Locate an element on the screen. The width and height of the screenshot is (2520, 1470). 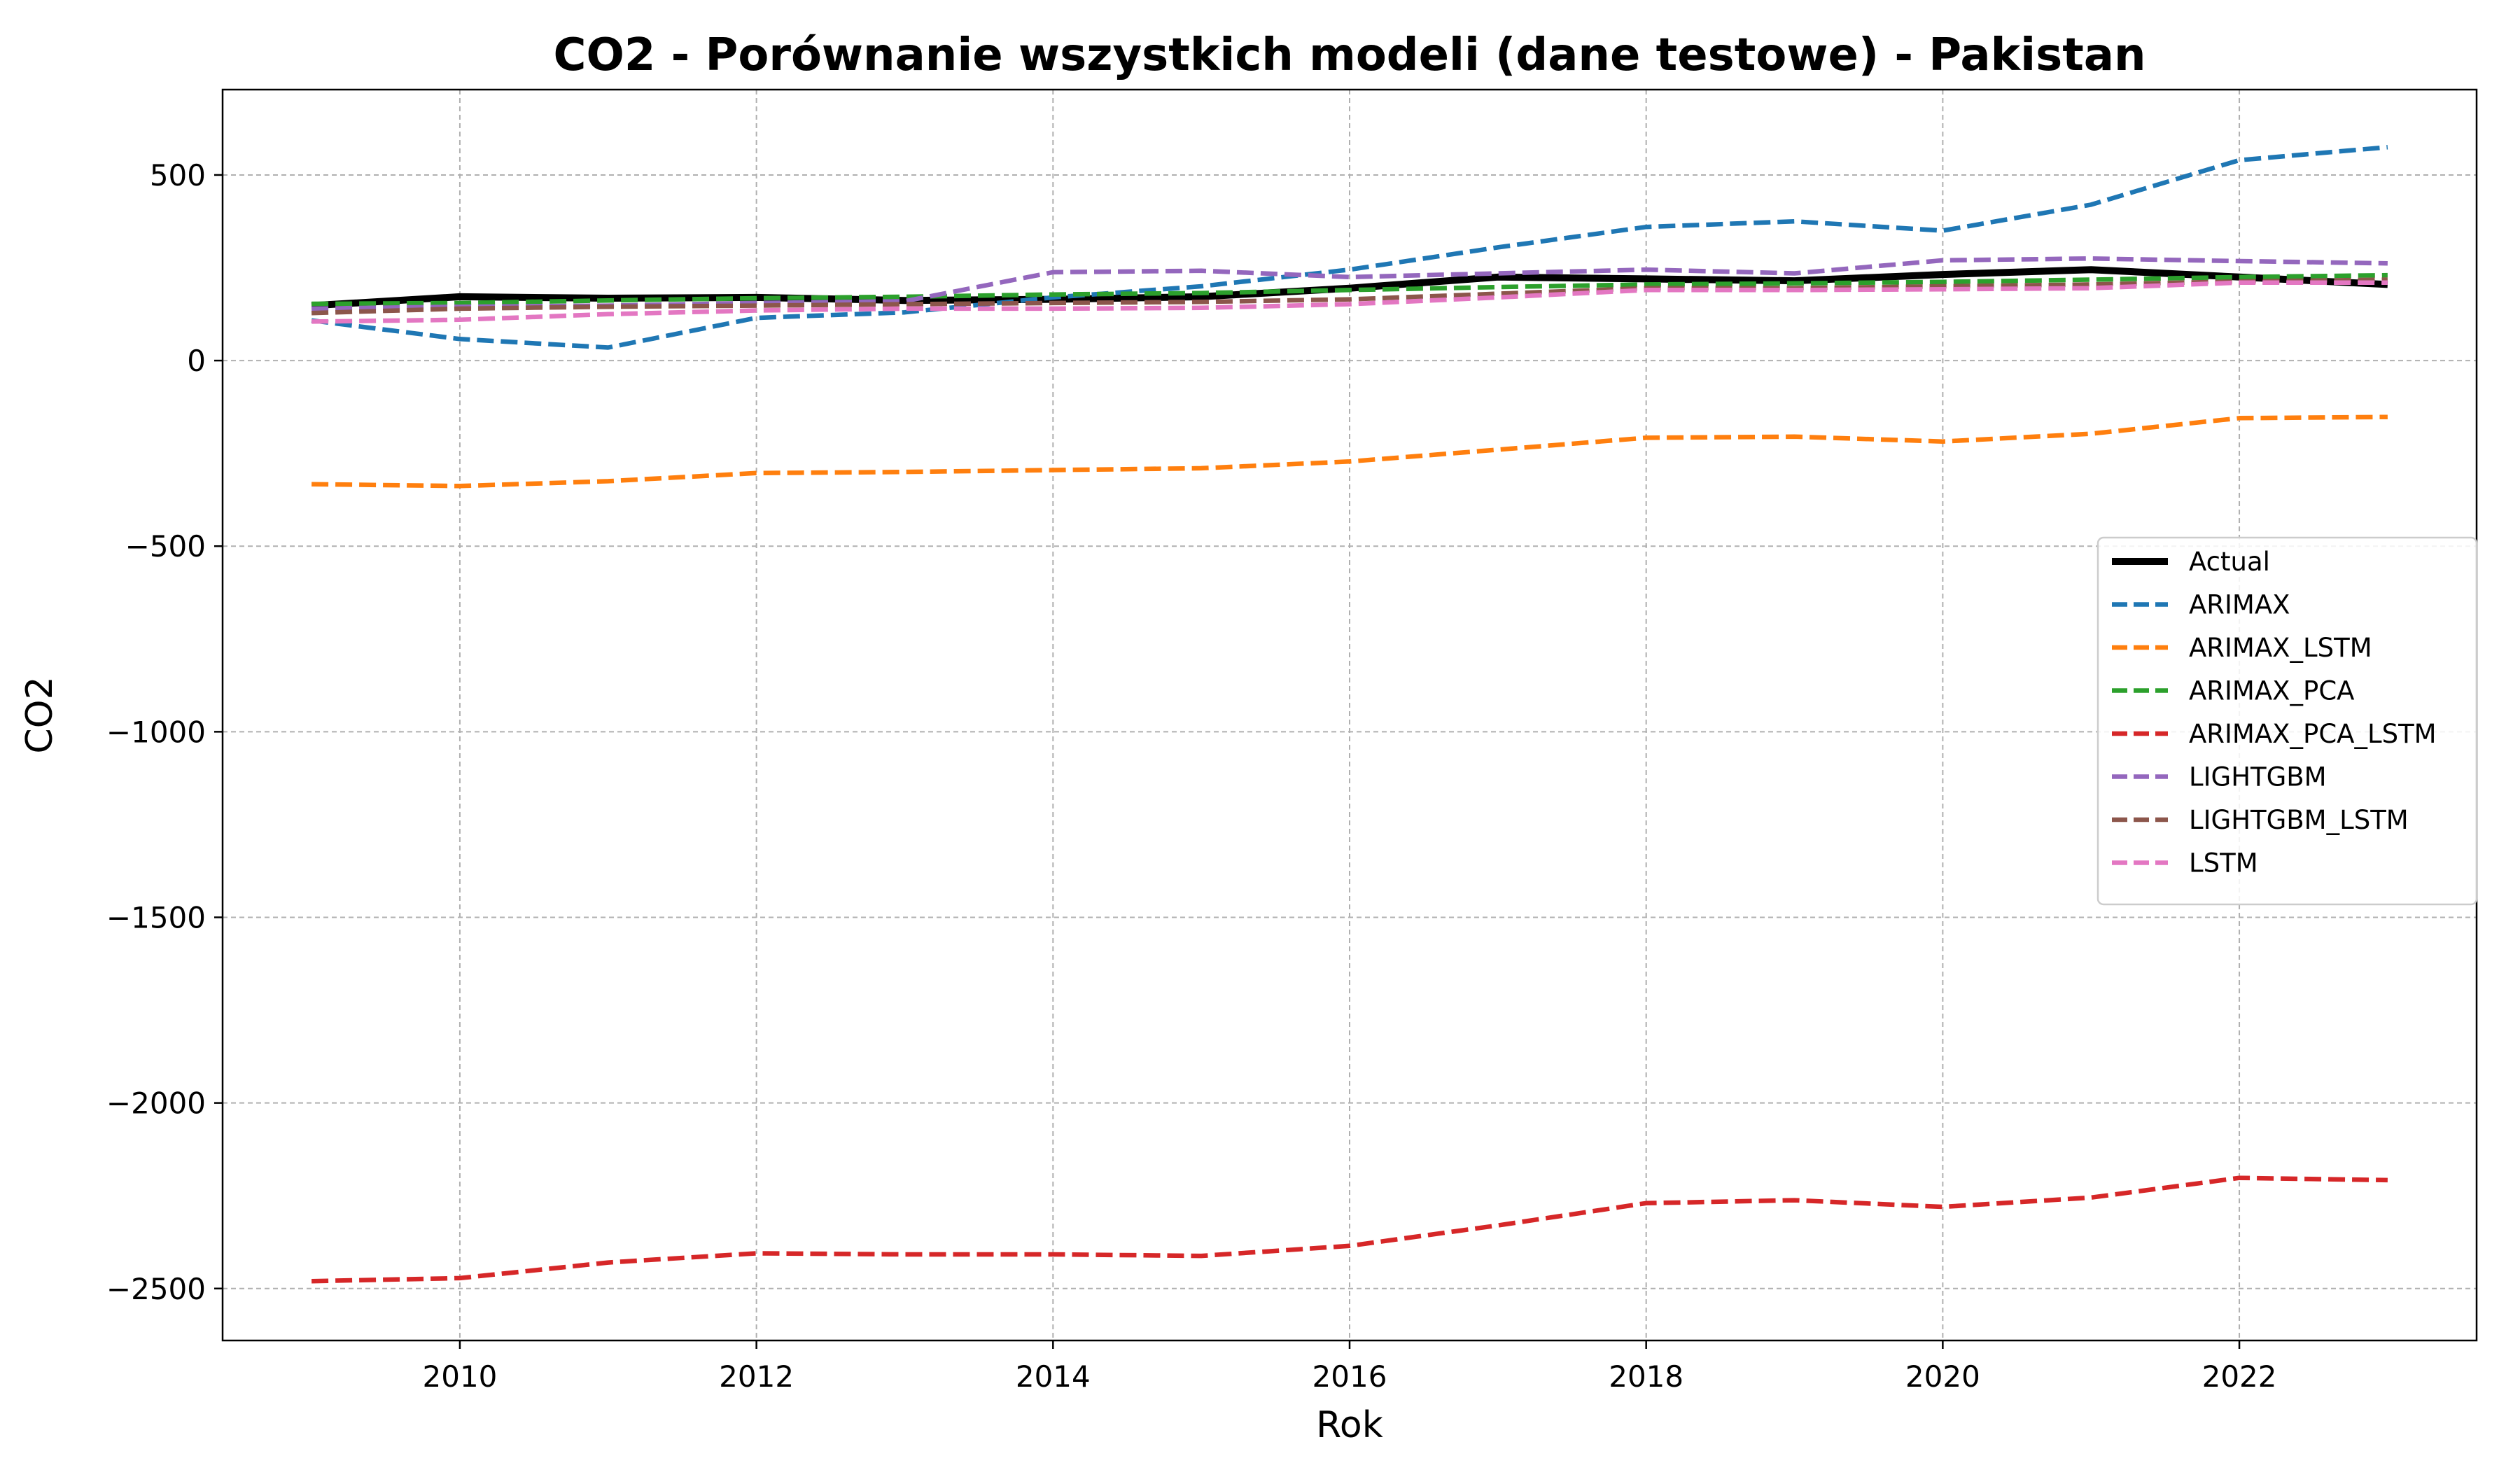
series-line-arimax-lstm is located at coordinates (1350, 451).